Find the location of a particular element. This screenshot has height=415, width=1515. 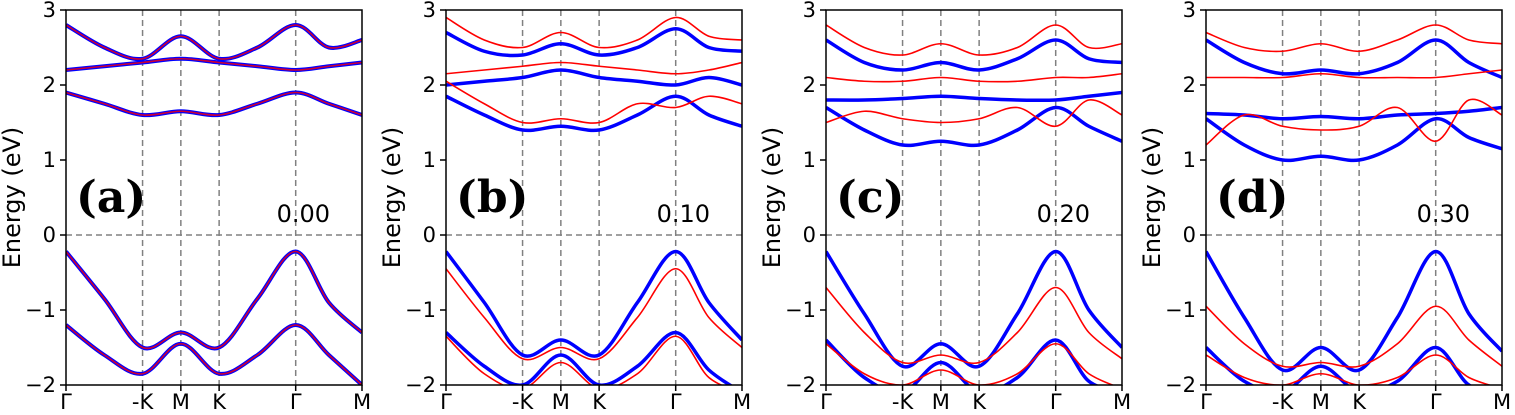

panel-label: (a) is located at coordinates (111, 197).